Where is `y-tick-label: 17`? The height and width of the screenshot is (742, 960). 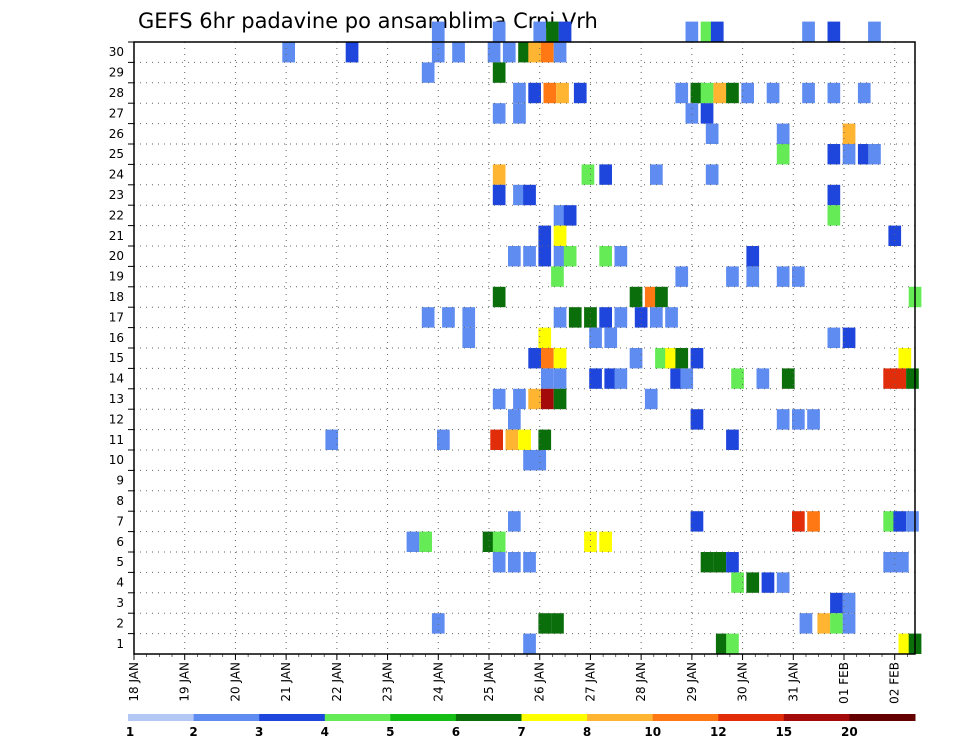
y-tick-label: 17 is located at coordinates (116, 317).